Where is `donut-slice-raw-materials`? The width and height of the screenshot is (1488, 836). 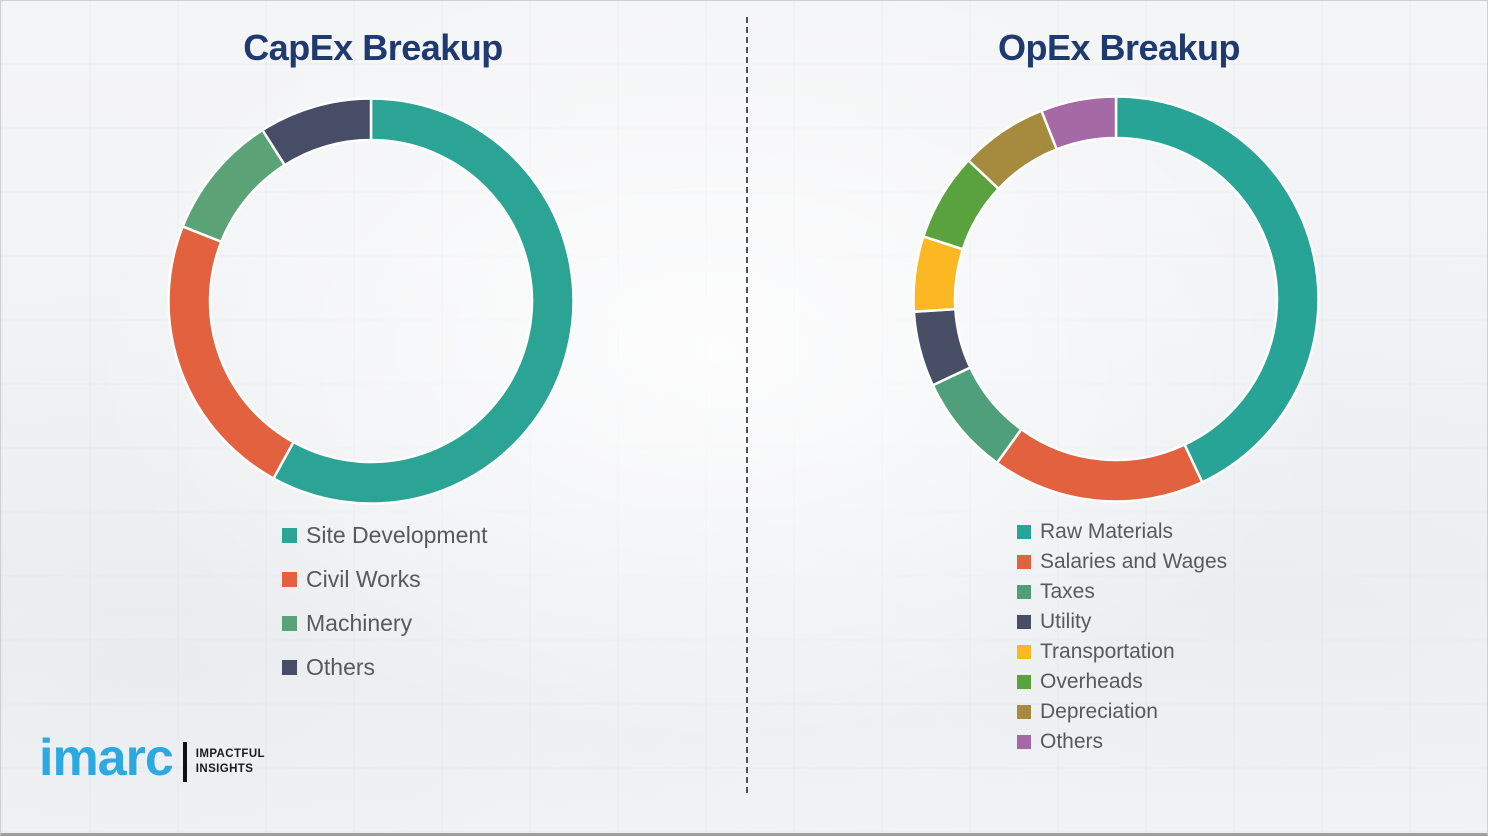
donut-slice-raw-materials is located at coordinates (1217, 289).